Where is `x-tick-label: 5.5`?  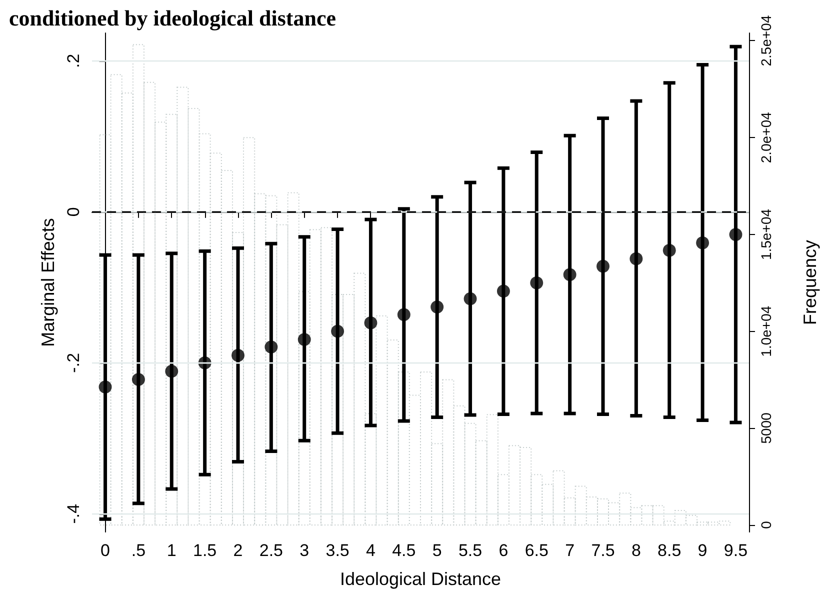 x-tick-label: 5.5 is located at coordinates (470, 550).